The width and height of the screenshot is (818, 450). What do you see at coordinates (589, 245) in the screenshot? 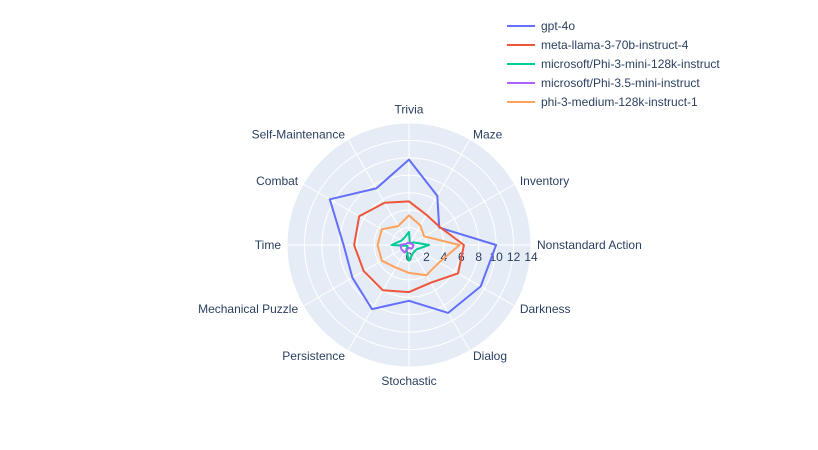
I see `axis-label-nonstandard-action: Nonstandard Action` at bounding box center [589, 245].